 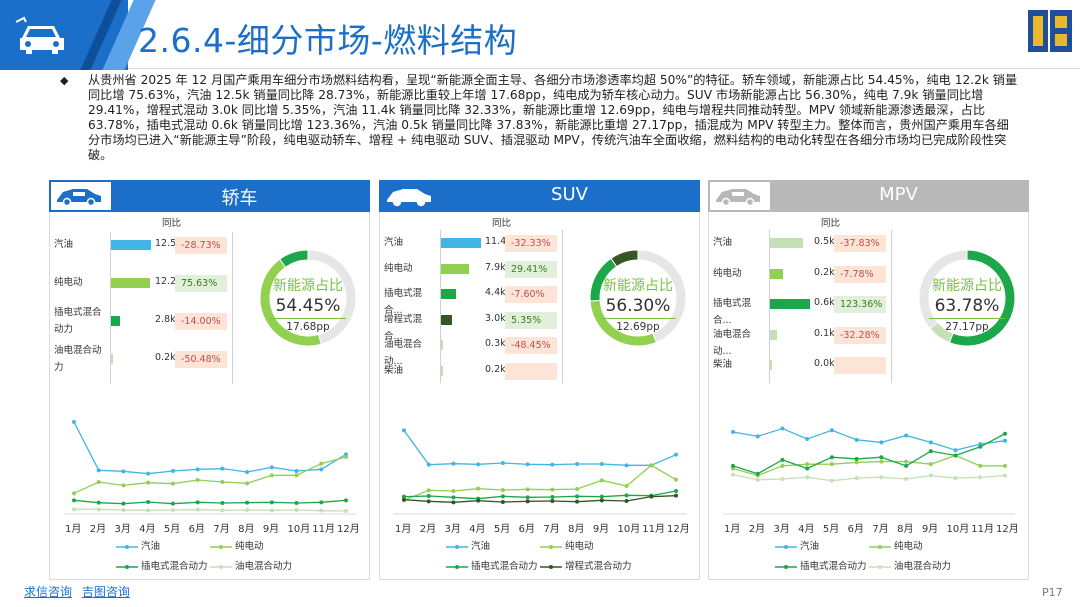 I want to click on donut-title: 新能源占比, so click(x=308, y=286).